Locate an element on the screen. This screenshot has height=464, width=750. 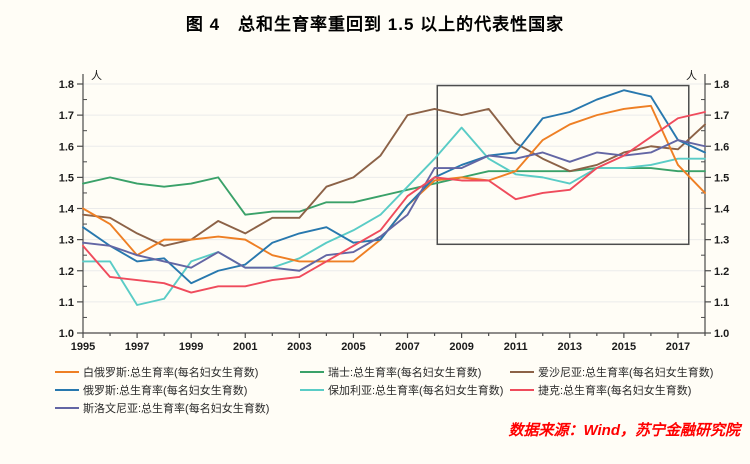
x-tick-label: 2009 is located at coordinates (461, 347).